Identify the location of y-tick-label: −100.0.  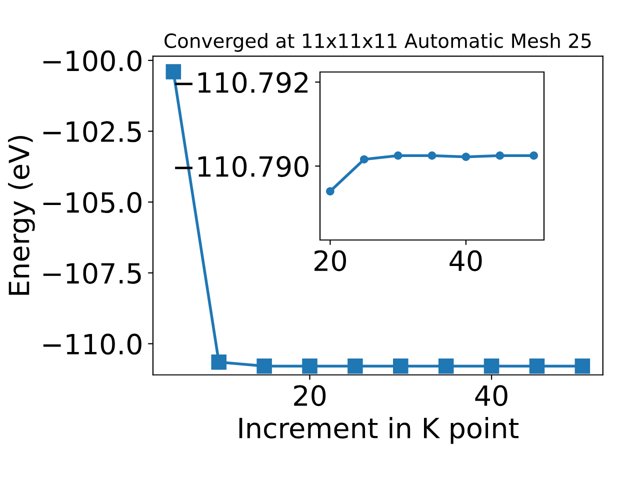
(92, 61).